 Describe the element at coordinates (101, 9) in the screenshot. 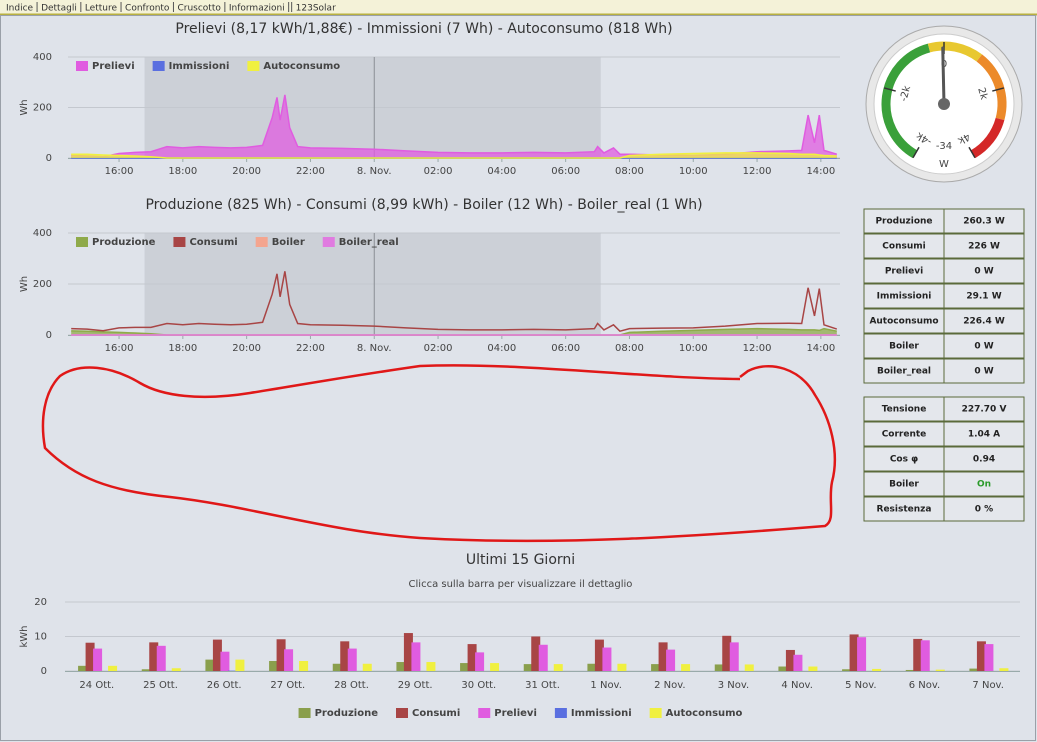

I see `nav-link: Letture` at that location.